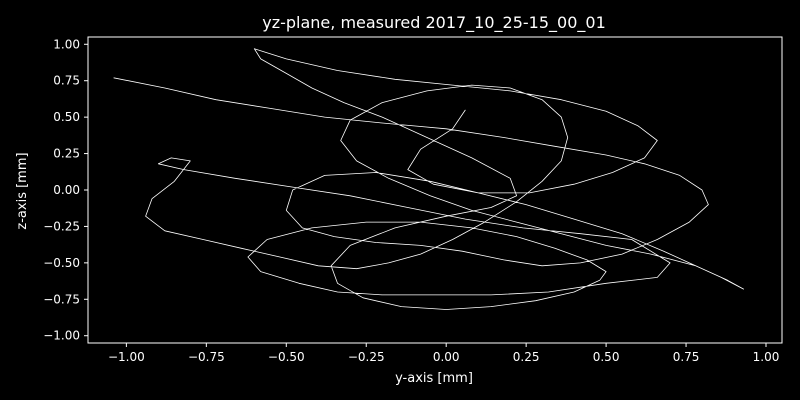 This screenshot has width=800, height=400. I want to click on y-tick-label: −1.00, so click(61, 336).